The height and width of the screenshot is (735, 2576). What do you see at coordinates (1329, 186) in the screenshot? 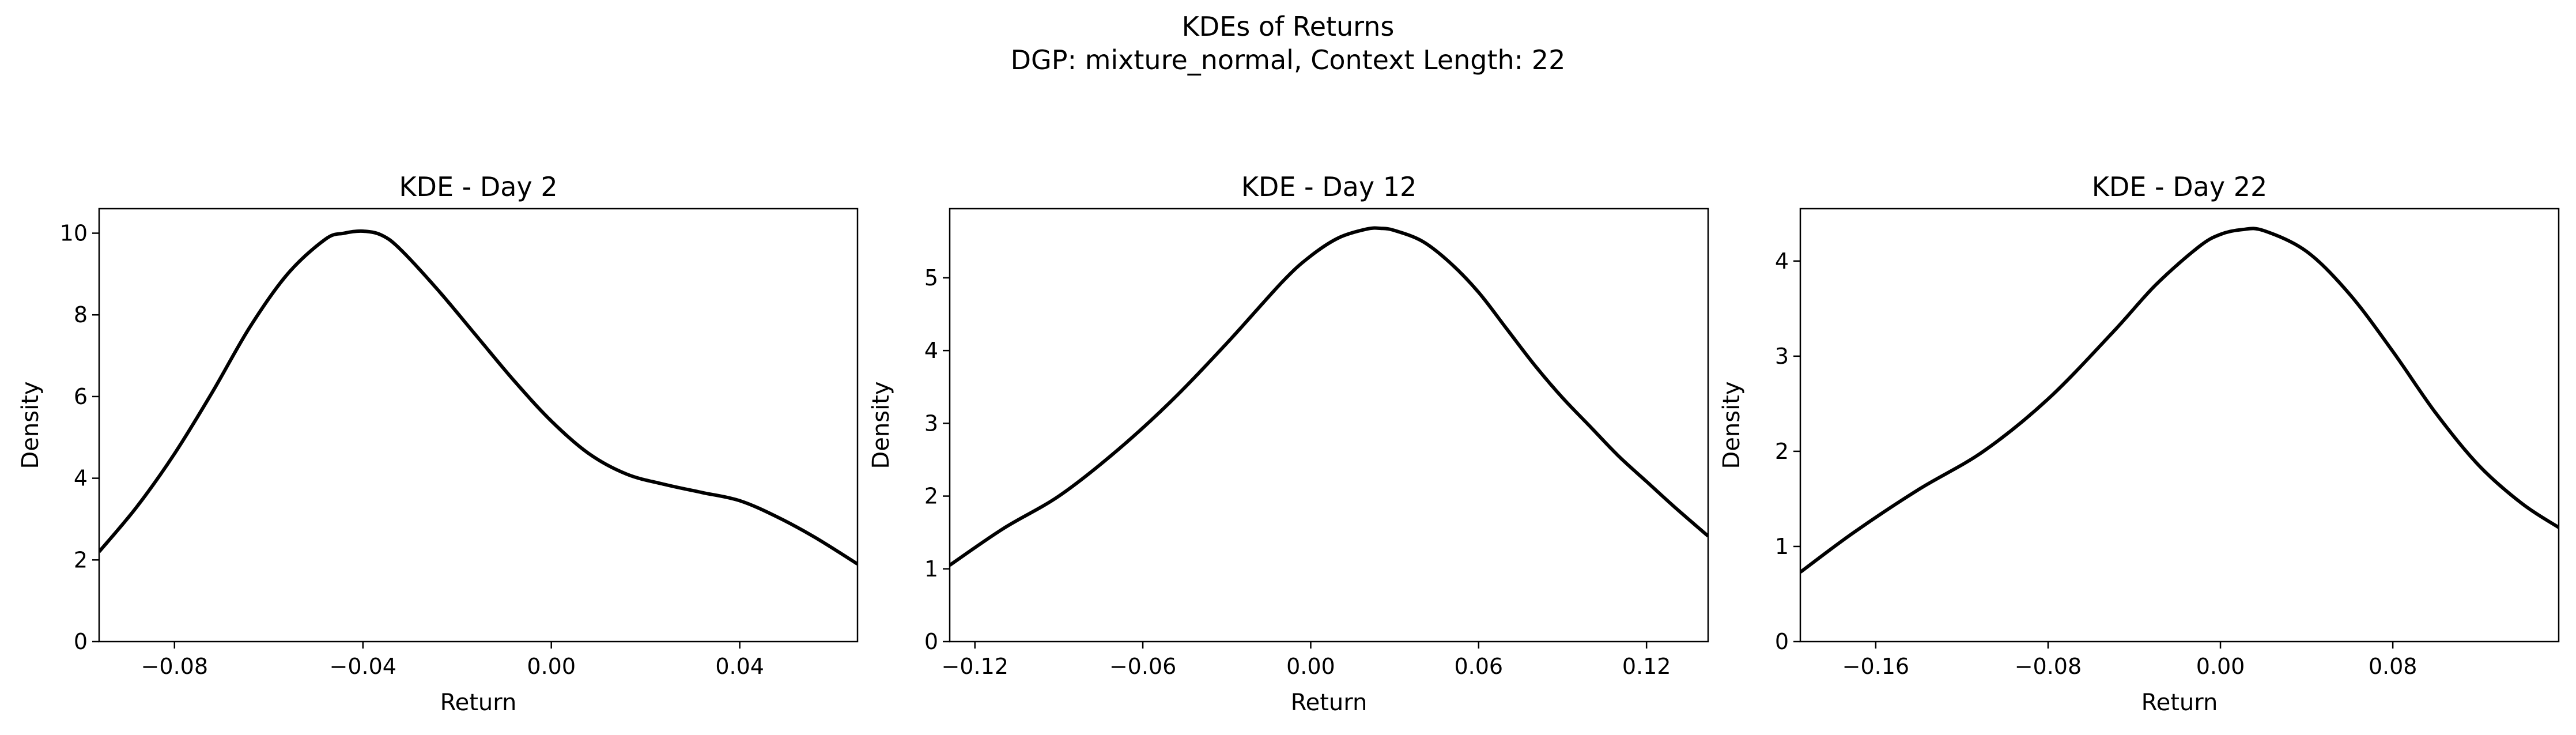
I see `chart-title: KDE - Day 12` at bounding box center [1329, 186].